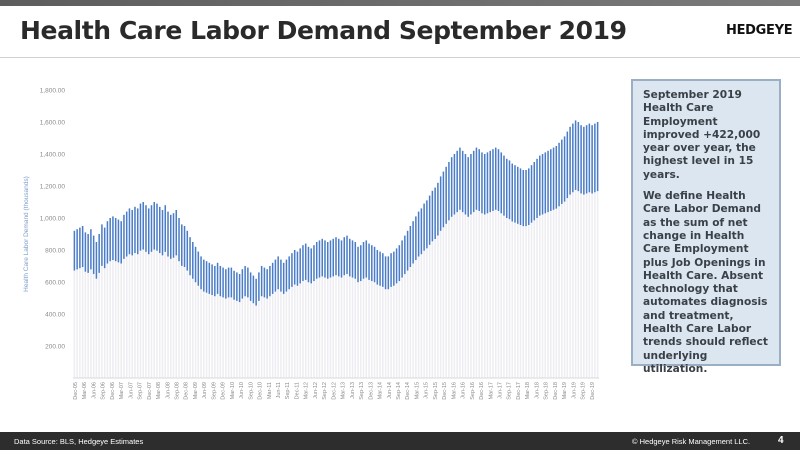  Describe the element at coordinates (574, 390) in the screenshot. I see `x-tick-label: Jun-19` at that location.